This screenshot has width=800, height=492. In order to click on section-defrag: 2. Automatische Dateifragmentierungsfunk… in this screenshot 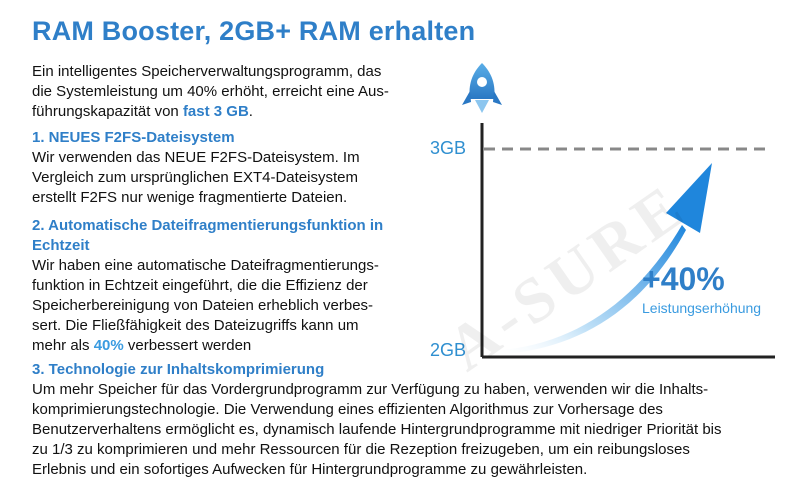, I will do `click(224, 286)`.